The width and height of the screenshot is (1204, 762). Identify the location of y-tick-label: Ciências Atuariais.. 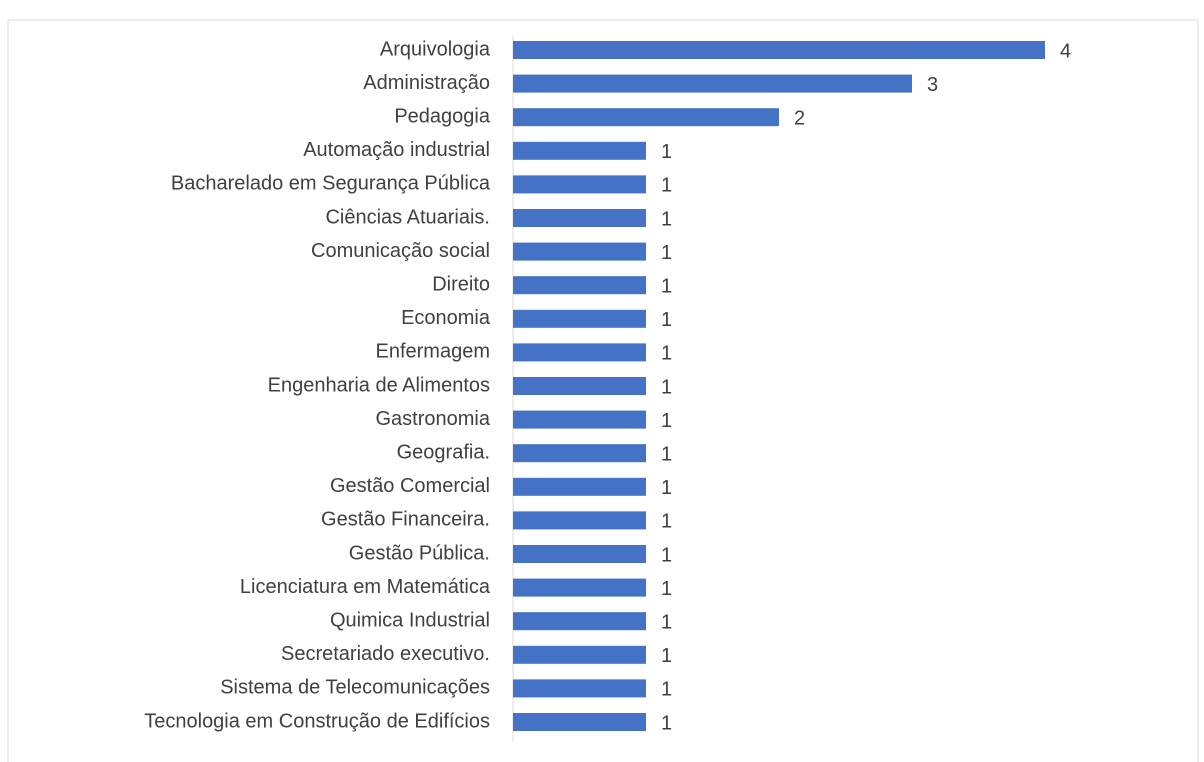
(407, 217).